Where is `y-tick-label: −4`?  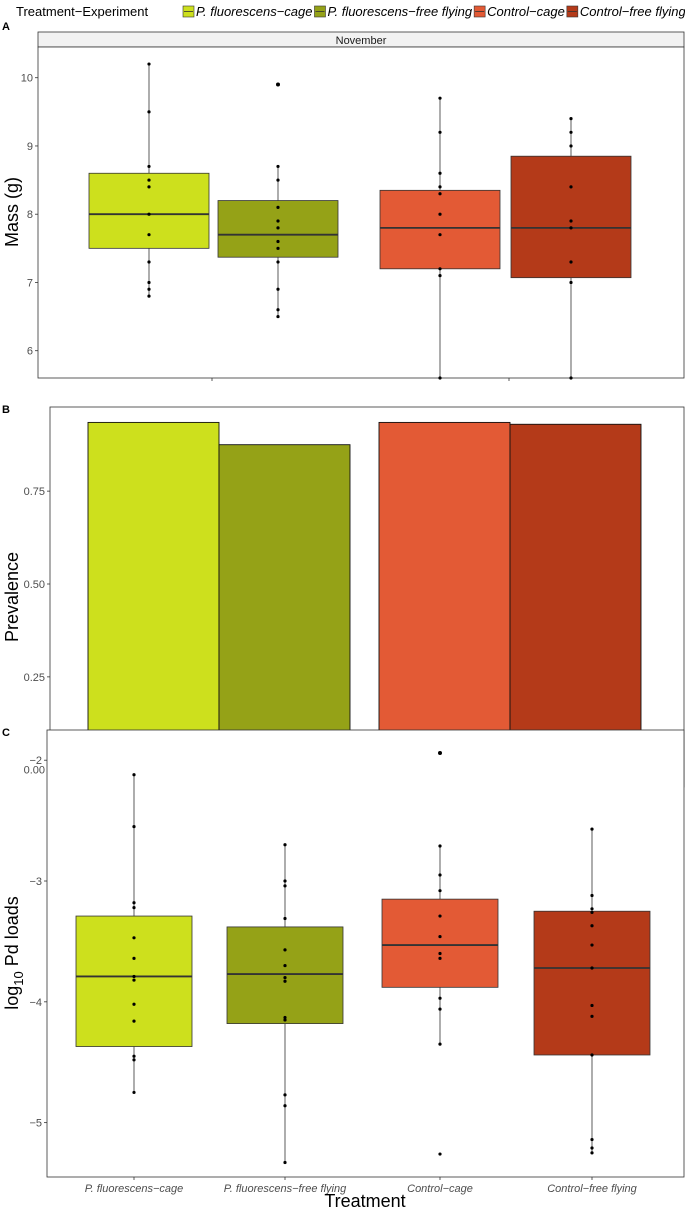 y-tick-label: −4 is located at coordinates (35, 1003).